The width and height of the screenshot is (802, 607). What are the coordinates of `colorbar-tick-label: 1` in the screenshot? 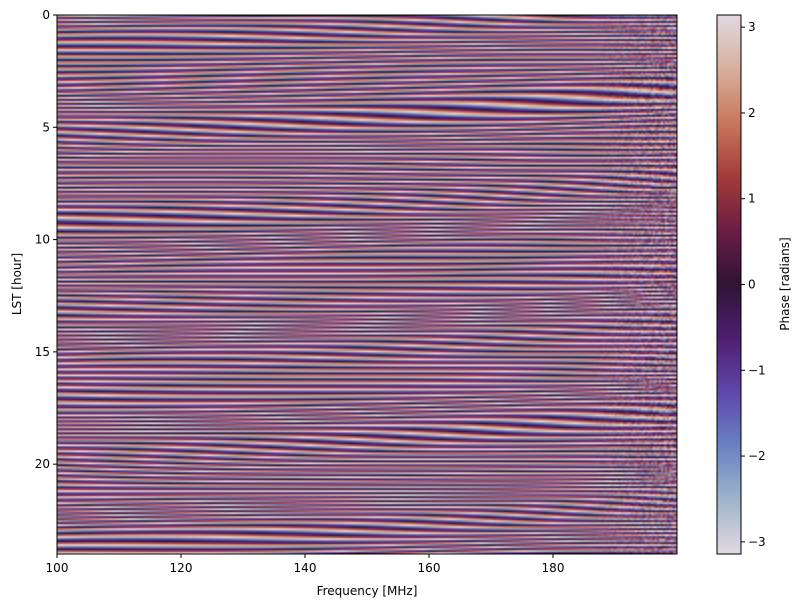 It's located at (752, 199).